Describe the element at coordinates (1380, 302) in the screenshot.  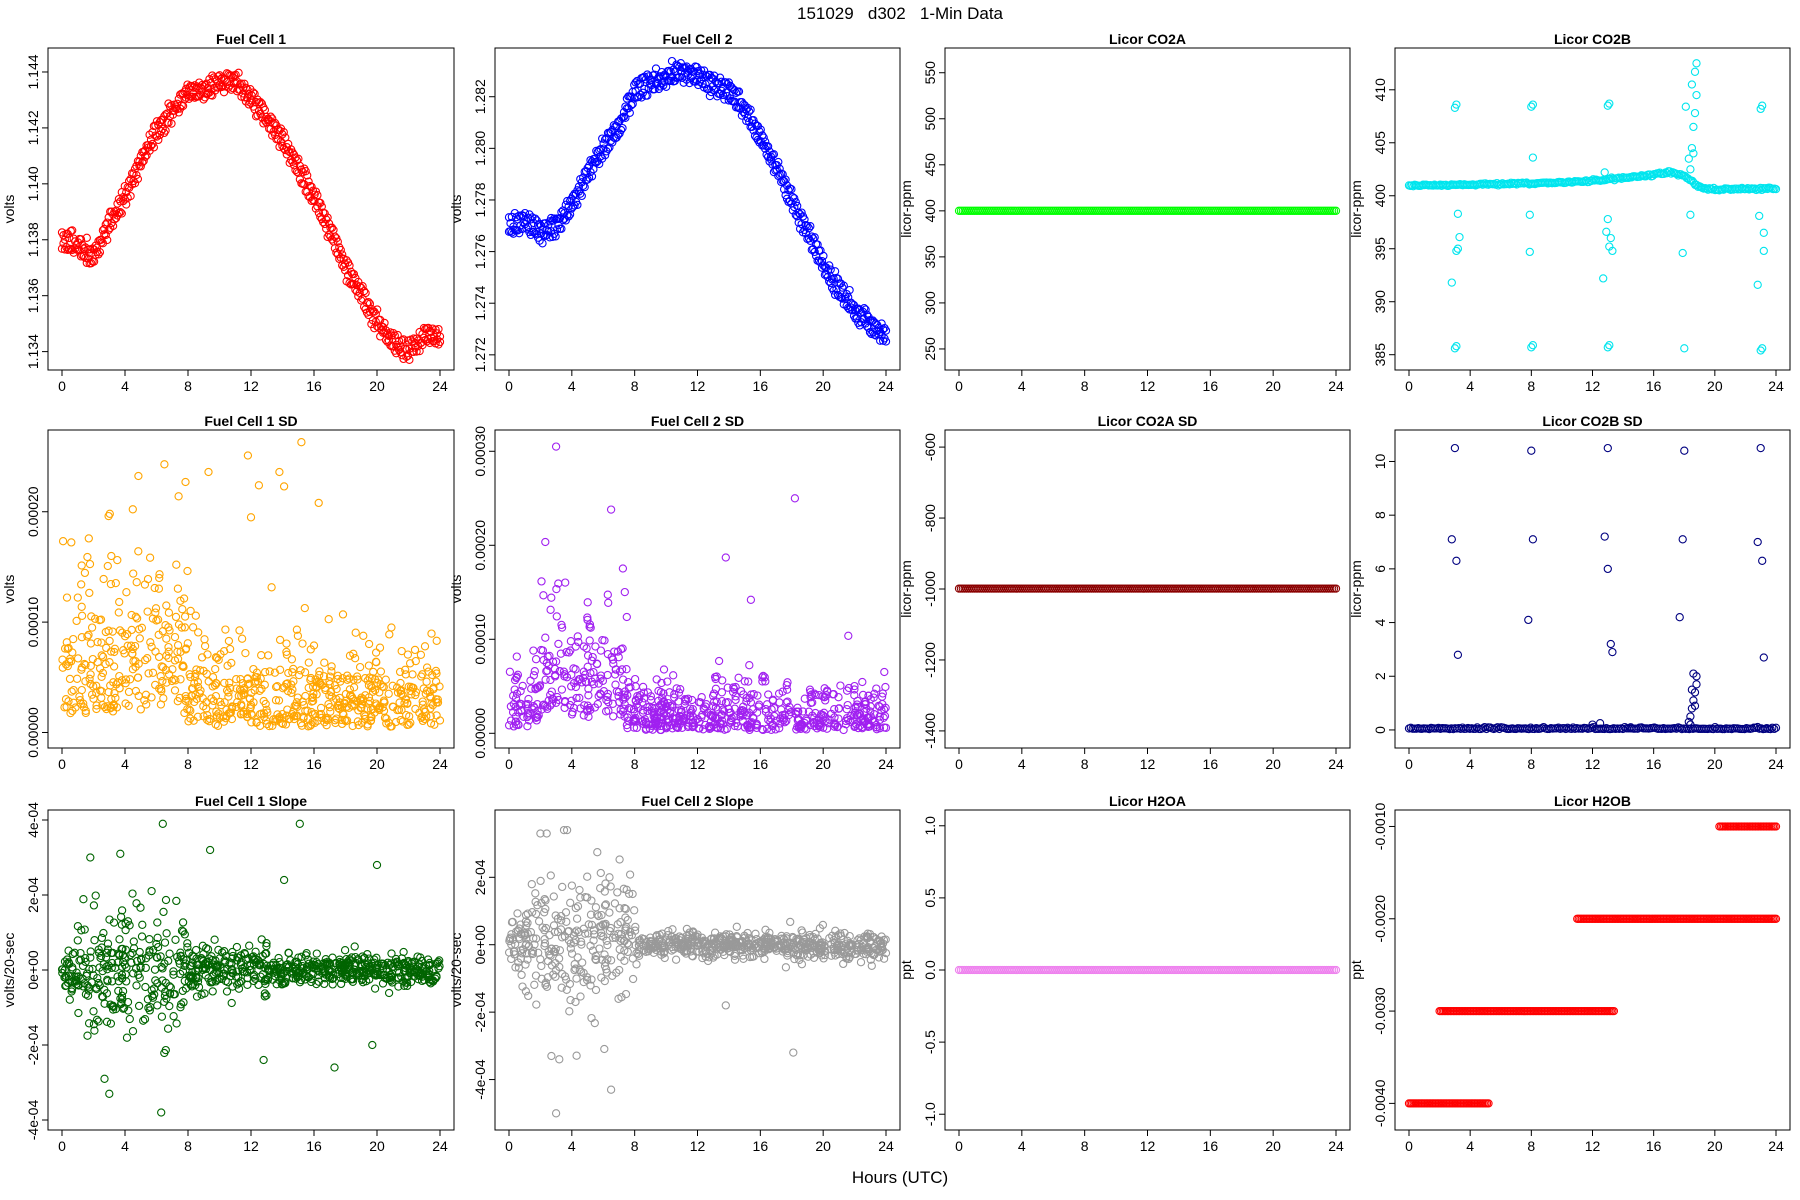
I see `y-tick-label: 390` at that location.